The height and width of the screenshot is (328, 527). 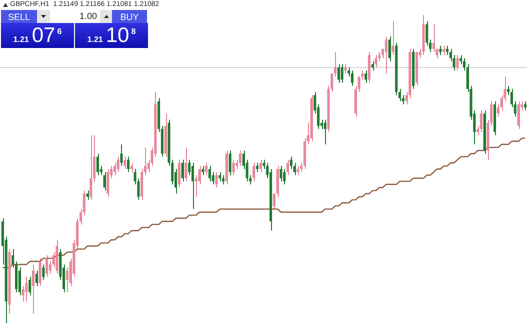 I want to click on annotation: 07, so click(x=44, y=35).